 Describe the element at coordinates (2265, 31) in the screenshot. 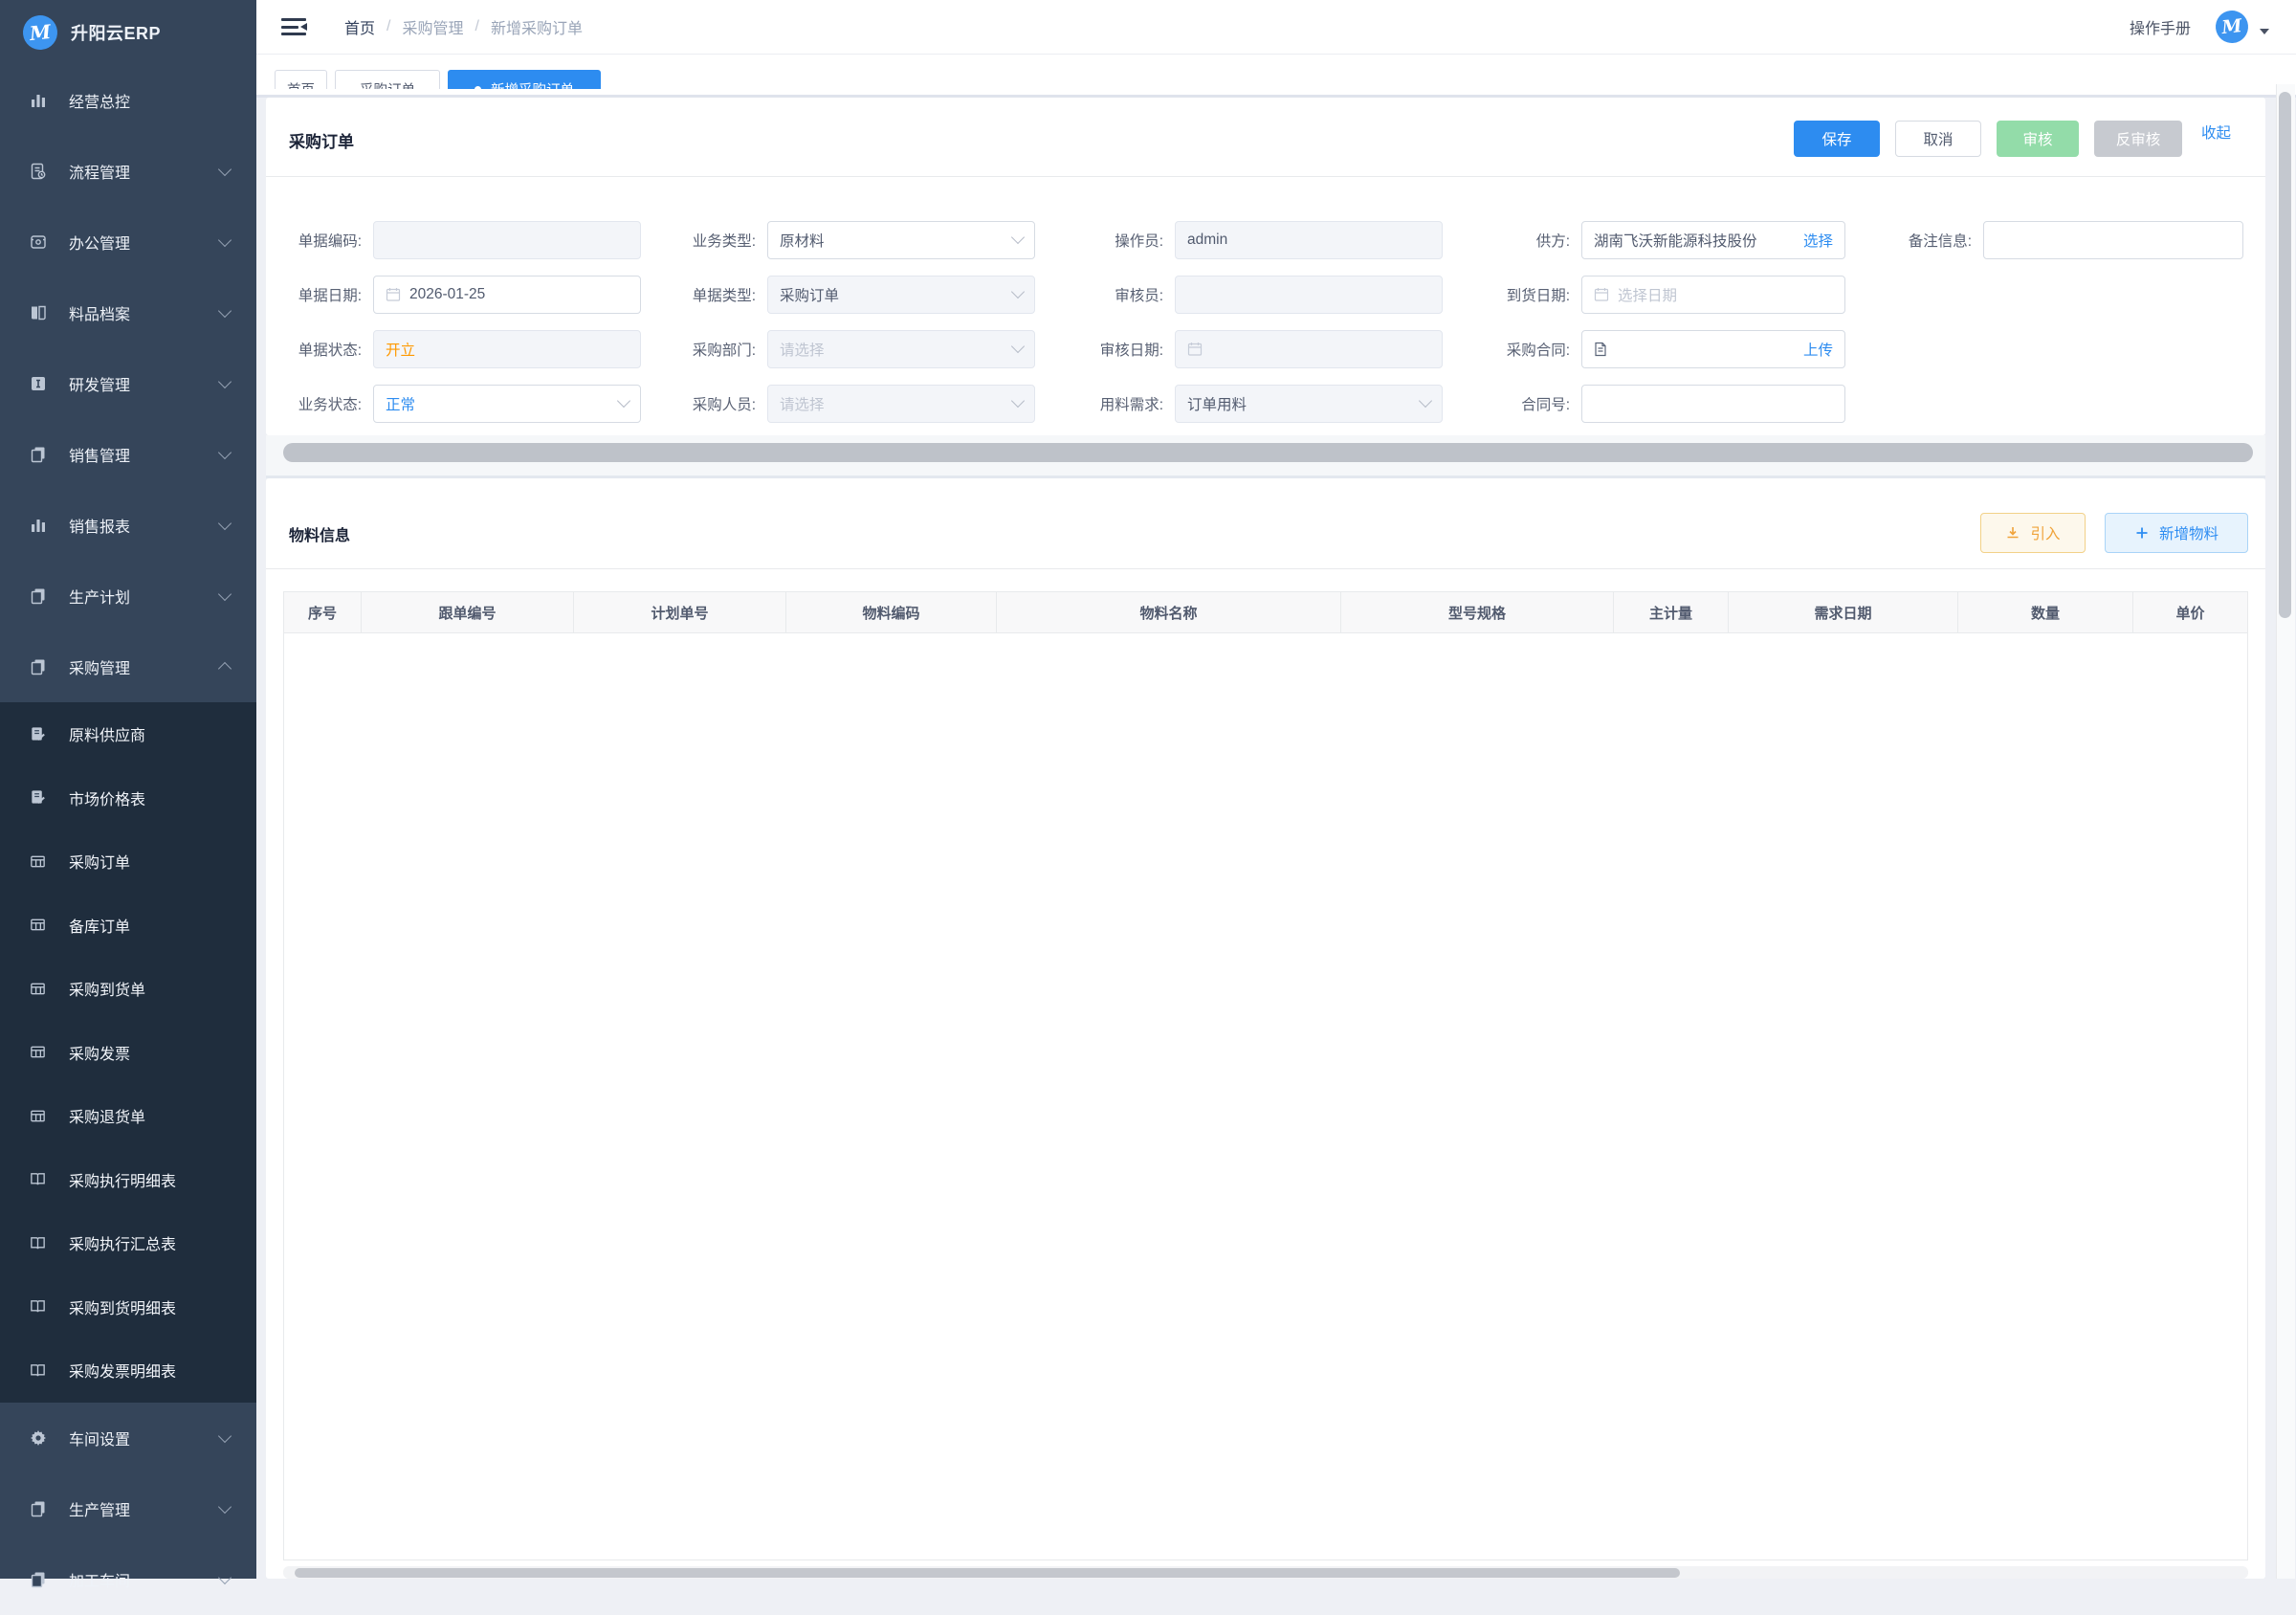

I see `user-menu-caret-icon` at that location.